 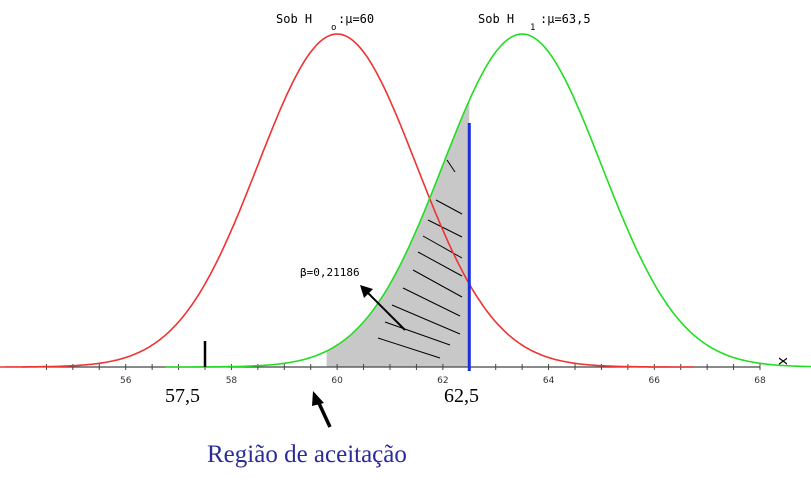 I want to click on x-tick-label: 56, so click(x=126, y=381).